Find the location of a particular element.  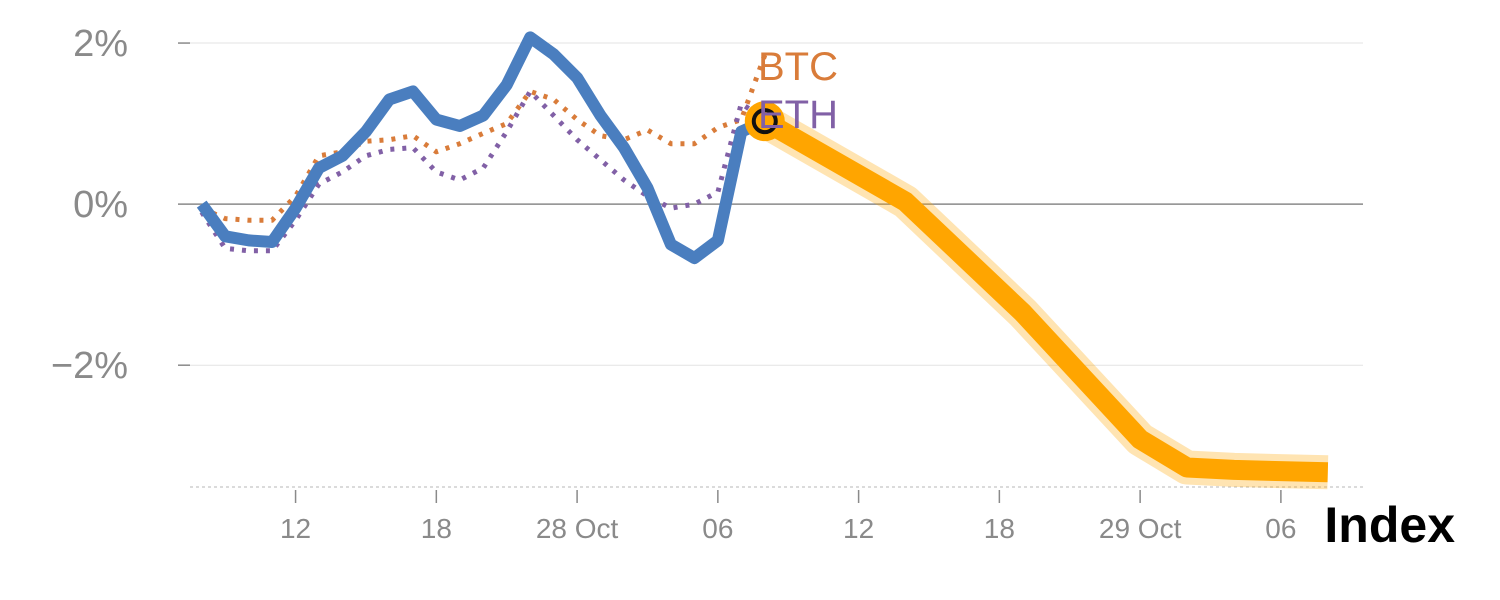

marker-halo is located at coordinates (764, 121).